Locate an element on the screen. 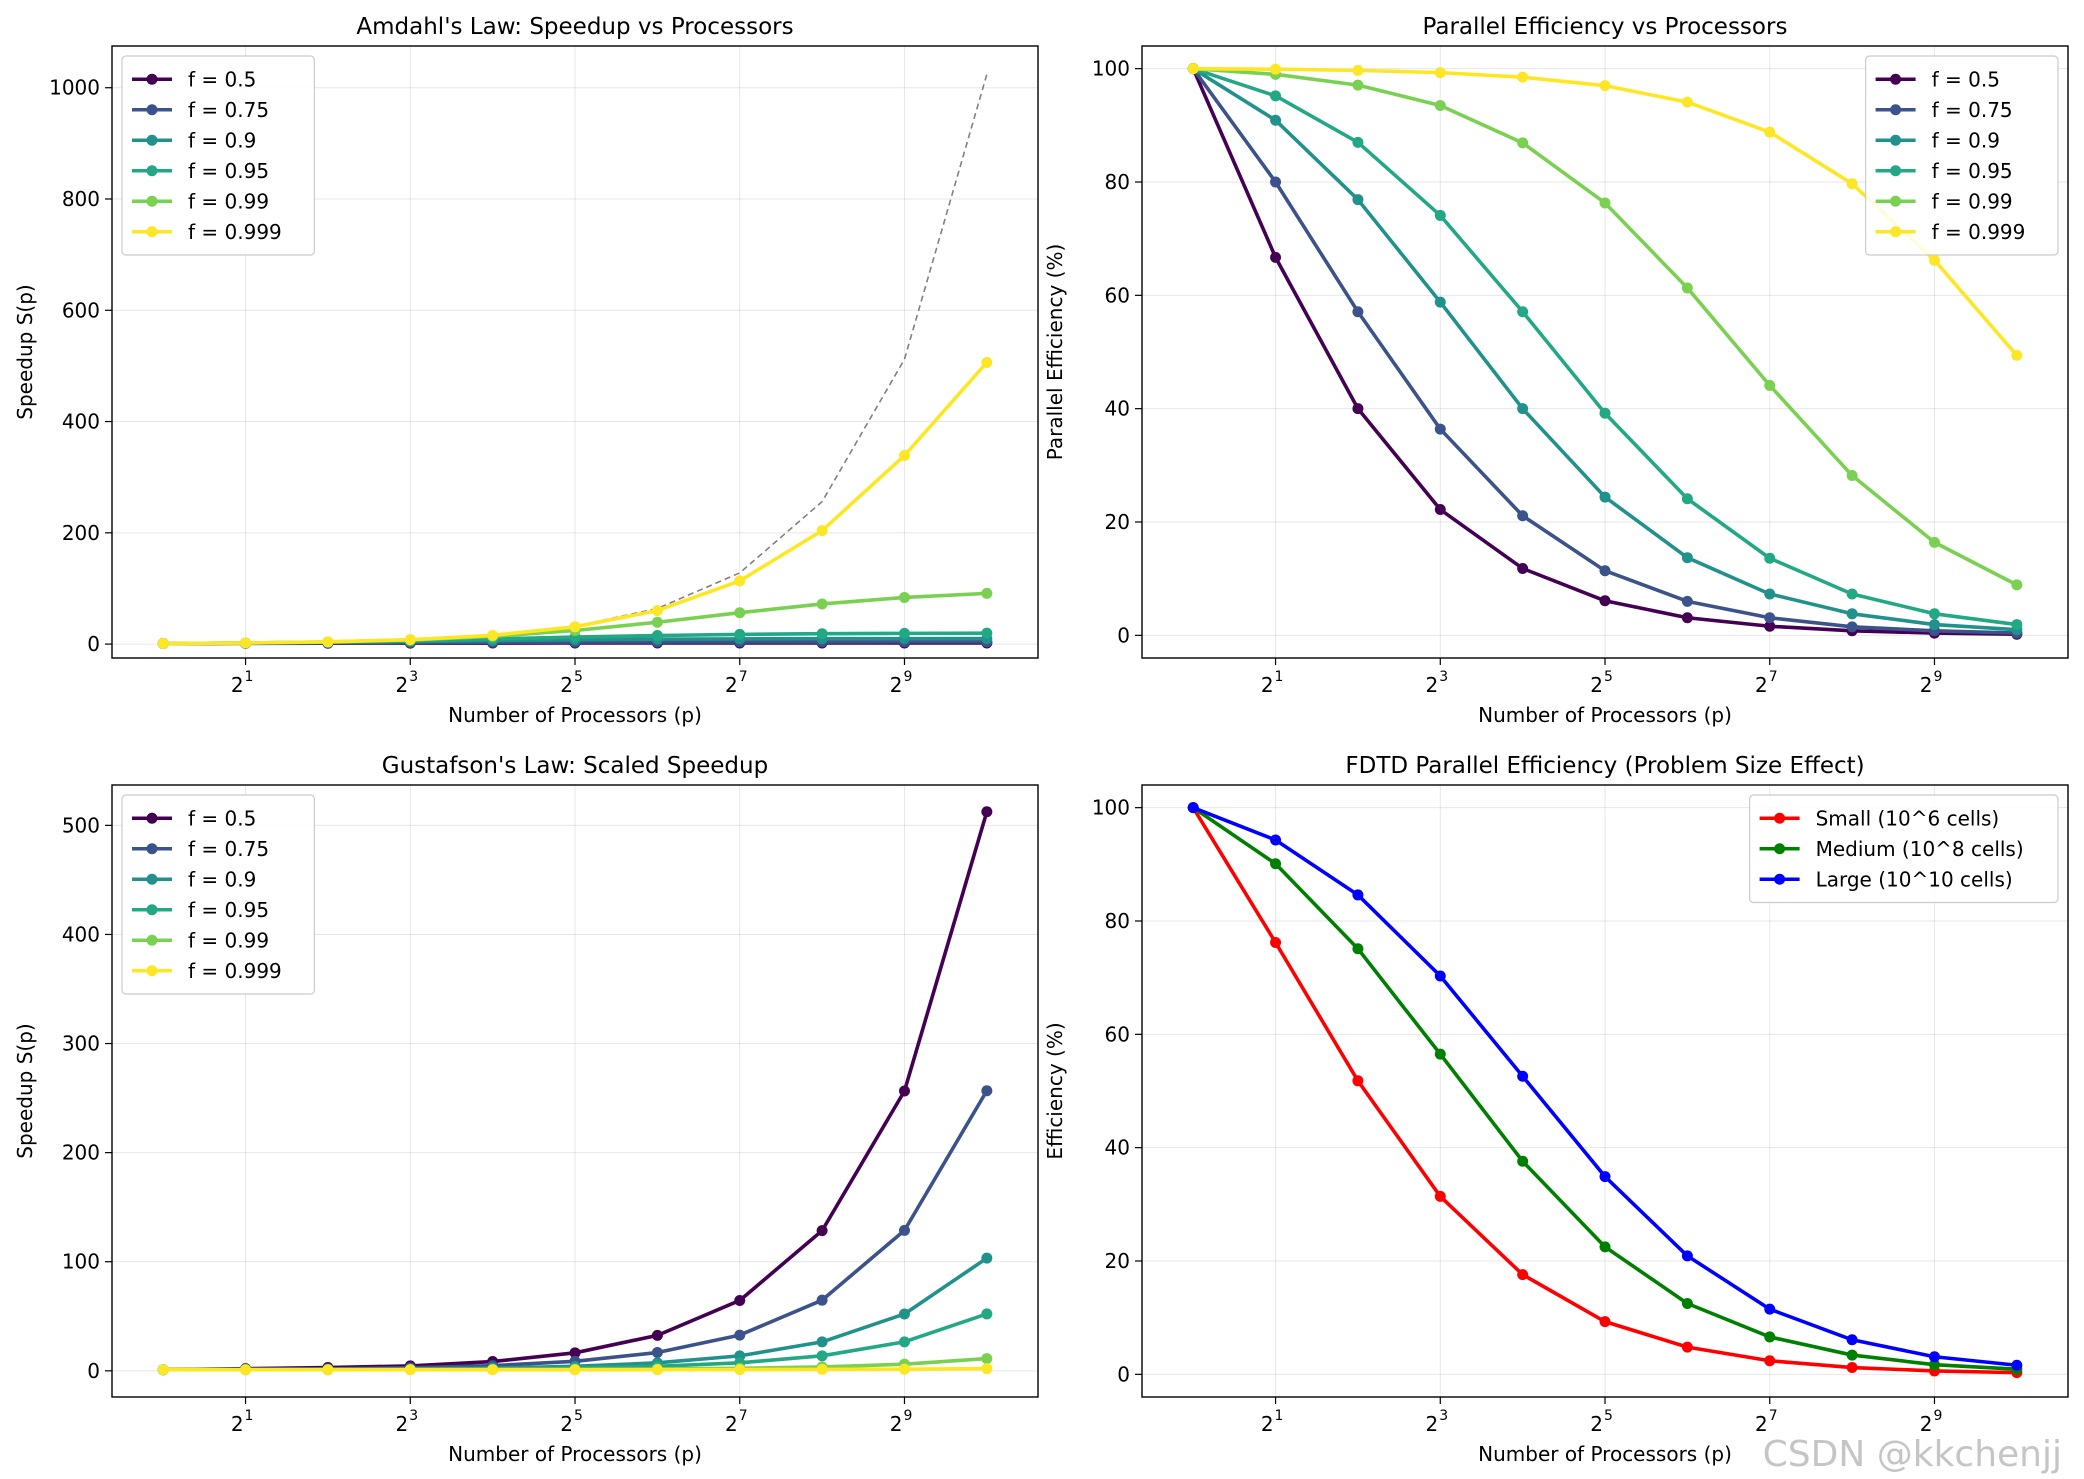 Image resolution: width=2084 pixels, height=1479 pixels. legend-label: Small (10^6 cells) is located at coordinates (1908, 818).